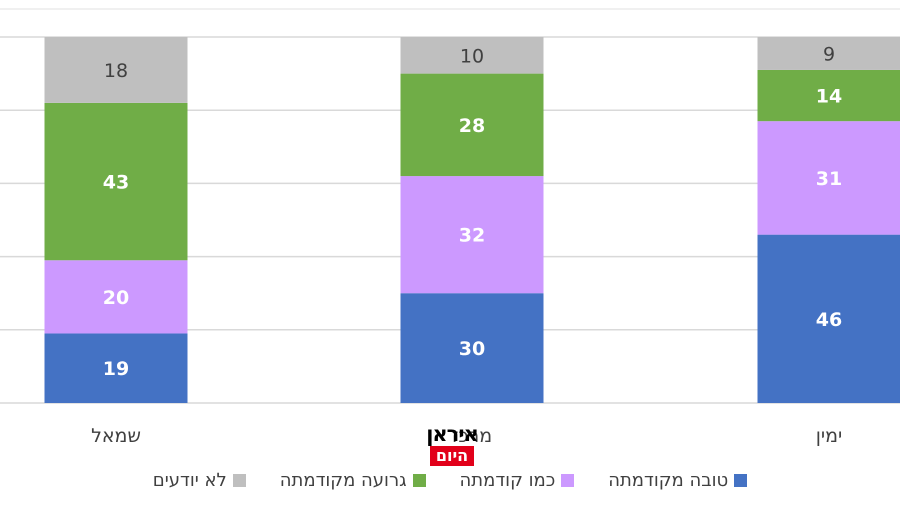 The width and height of the screenshot is (900, 506). I want to click on watermark-logo: איראן היום, so click(452, 446).